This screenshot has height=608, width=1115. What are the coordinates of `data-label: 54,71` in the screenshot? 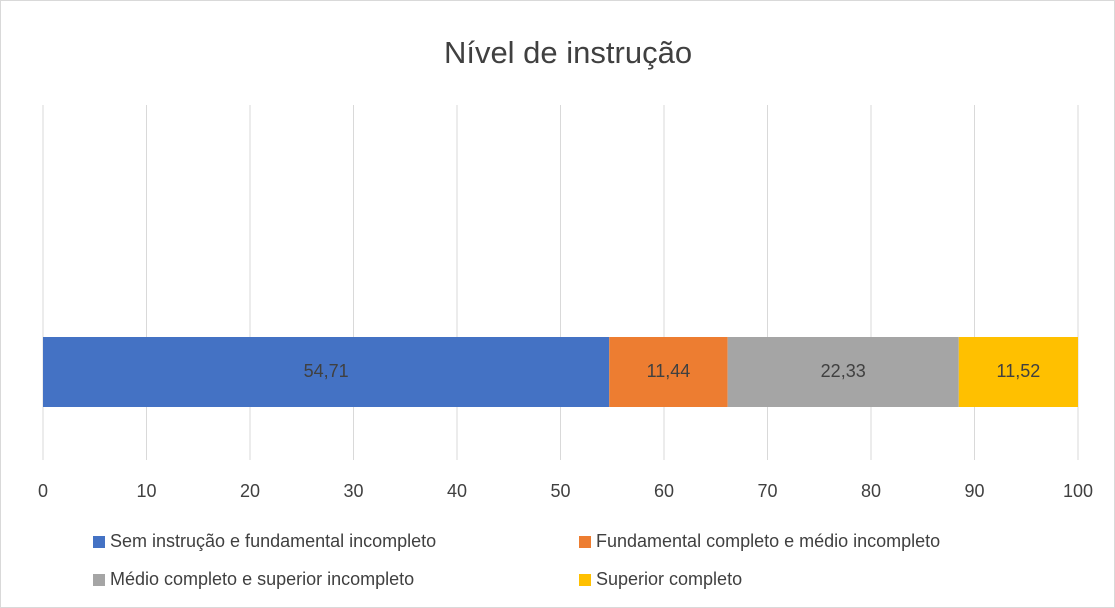 It's located at (326, 371).